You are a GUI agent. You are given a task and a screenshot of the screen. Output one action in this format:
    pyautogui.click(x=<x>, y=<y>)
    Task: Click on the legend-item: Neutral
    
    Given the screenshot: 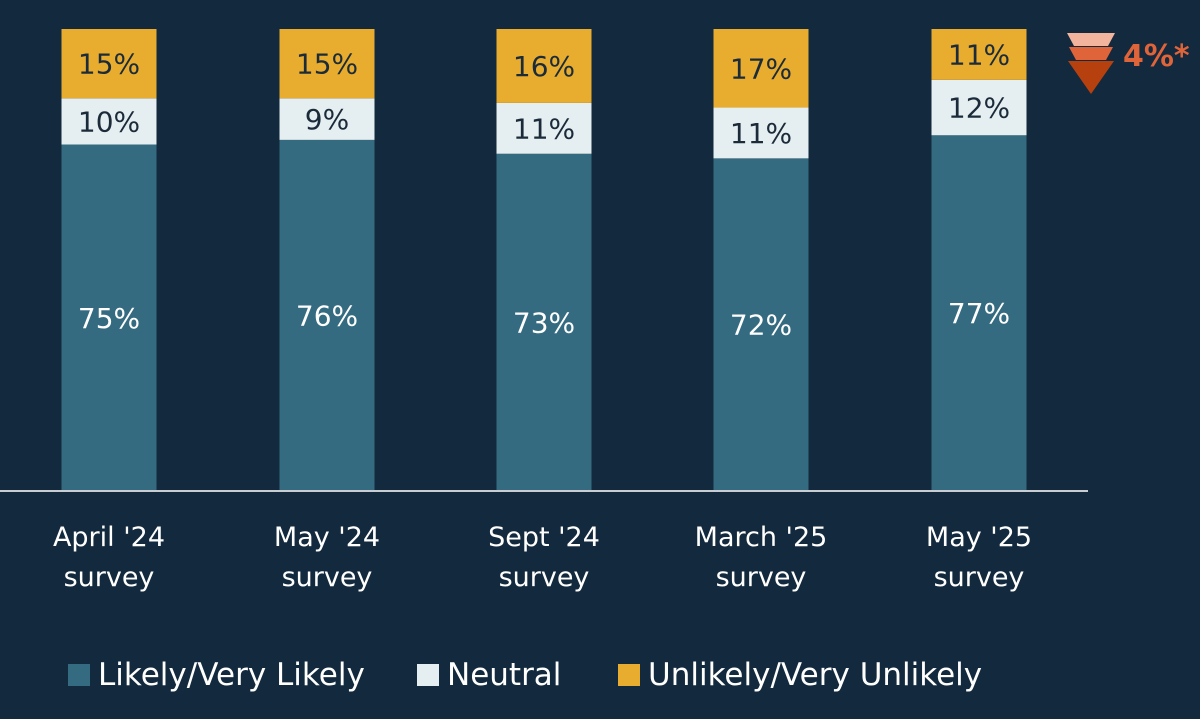 What is the action you would take?
    pyautogui.click(x=489, y=675)
    